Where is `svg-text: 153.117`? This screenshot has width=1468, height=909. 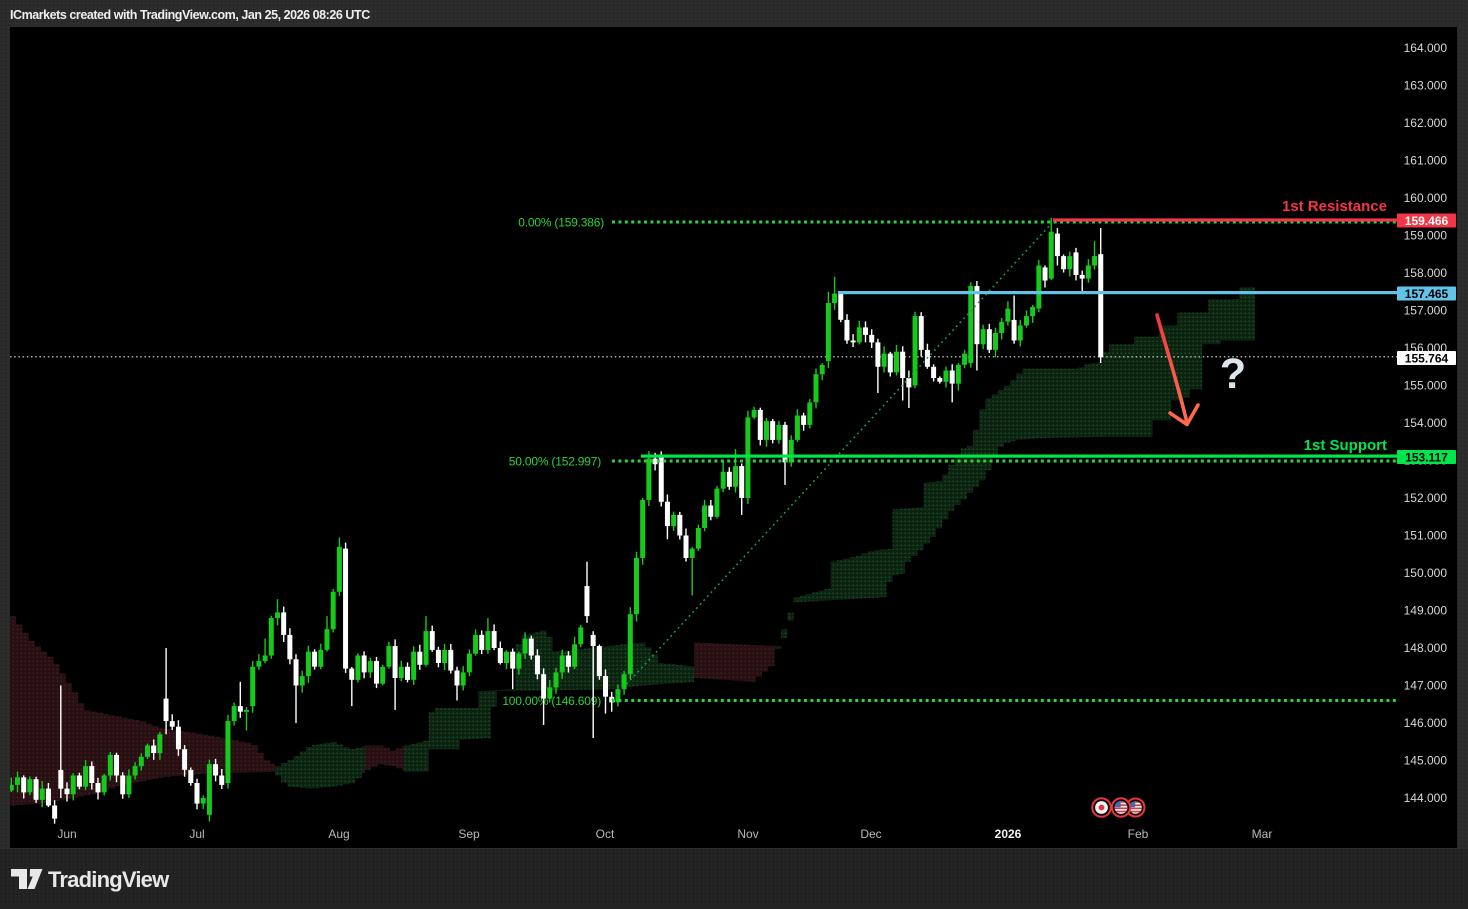 svg-text: 153.117 is located at coordinates (1426, 457).